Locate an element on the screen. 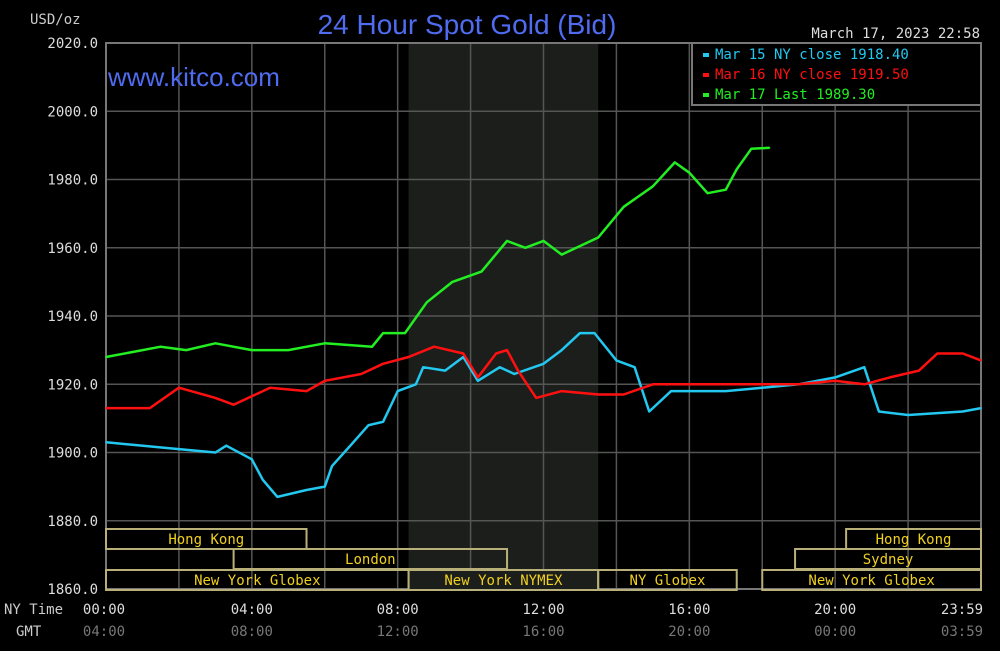  y-tick-label: 2020.0 is located at coordinates (72, 44).